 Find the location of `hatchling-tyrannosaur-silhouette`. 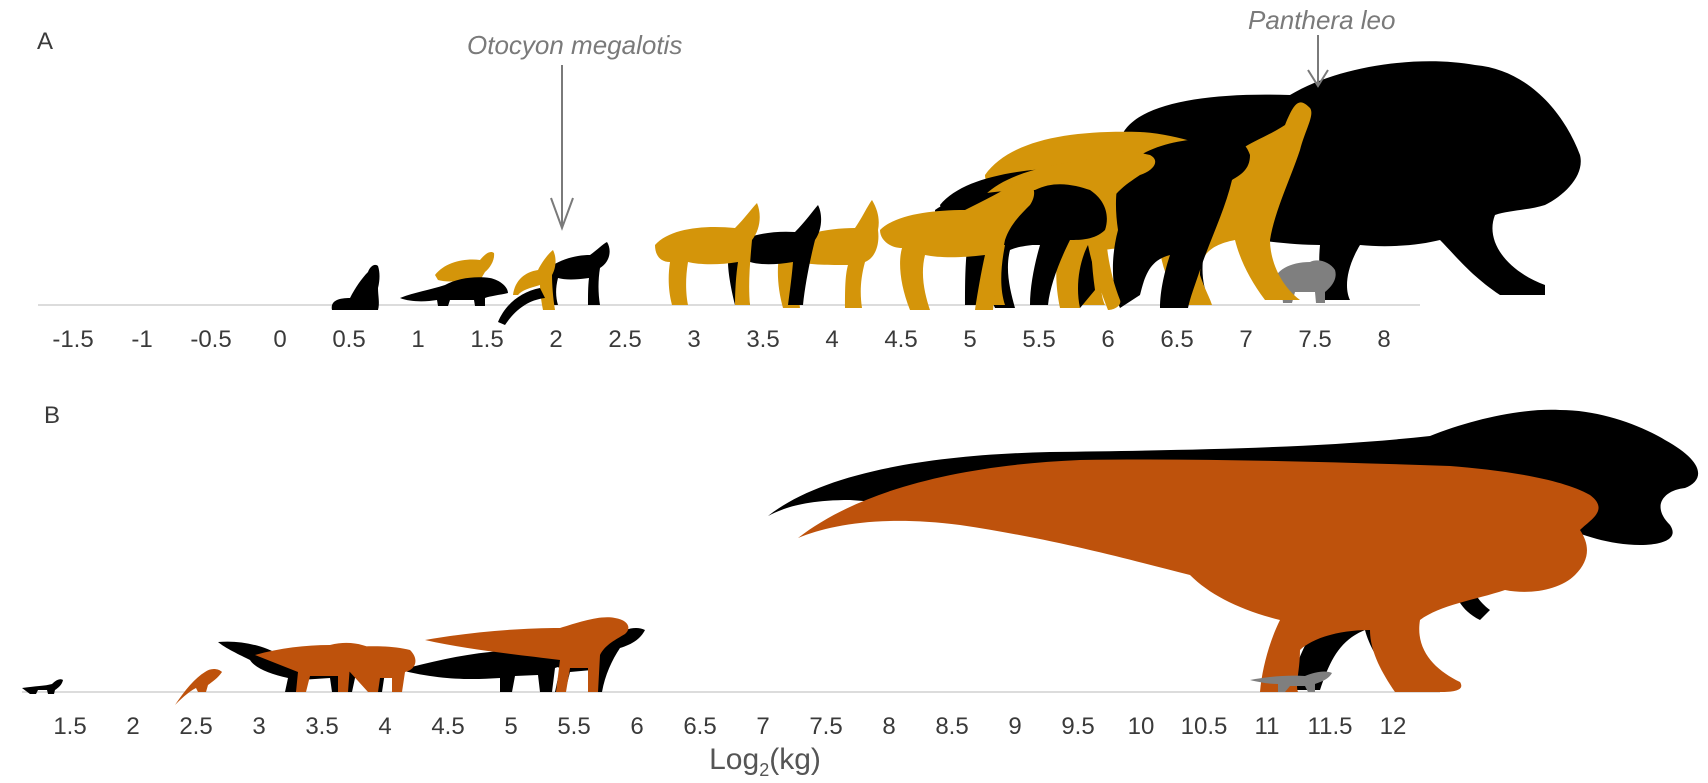

hatchling-tyrannosaur-silhouette is located at coordinates (1291, 681).